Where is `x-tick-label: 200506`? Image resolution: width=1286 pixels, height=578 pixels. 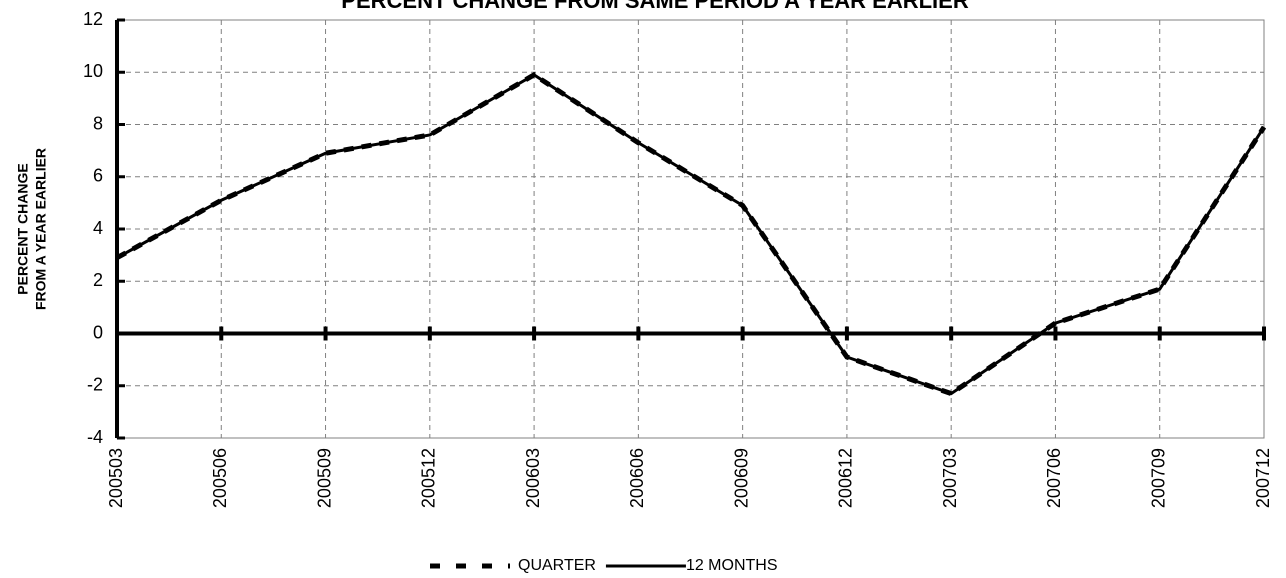
x-tick-label: 200506 is located at coordinates (220, 478).